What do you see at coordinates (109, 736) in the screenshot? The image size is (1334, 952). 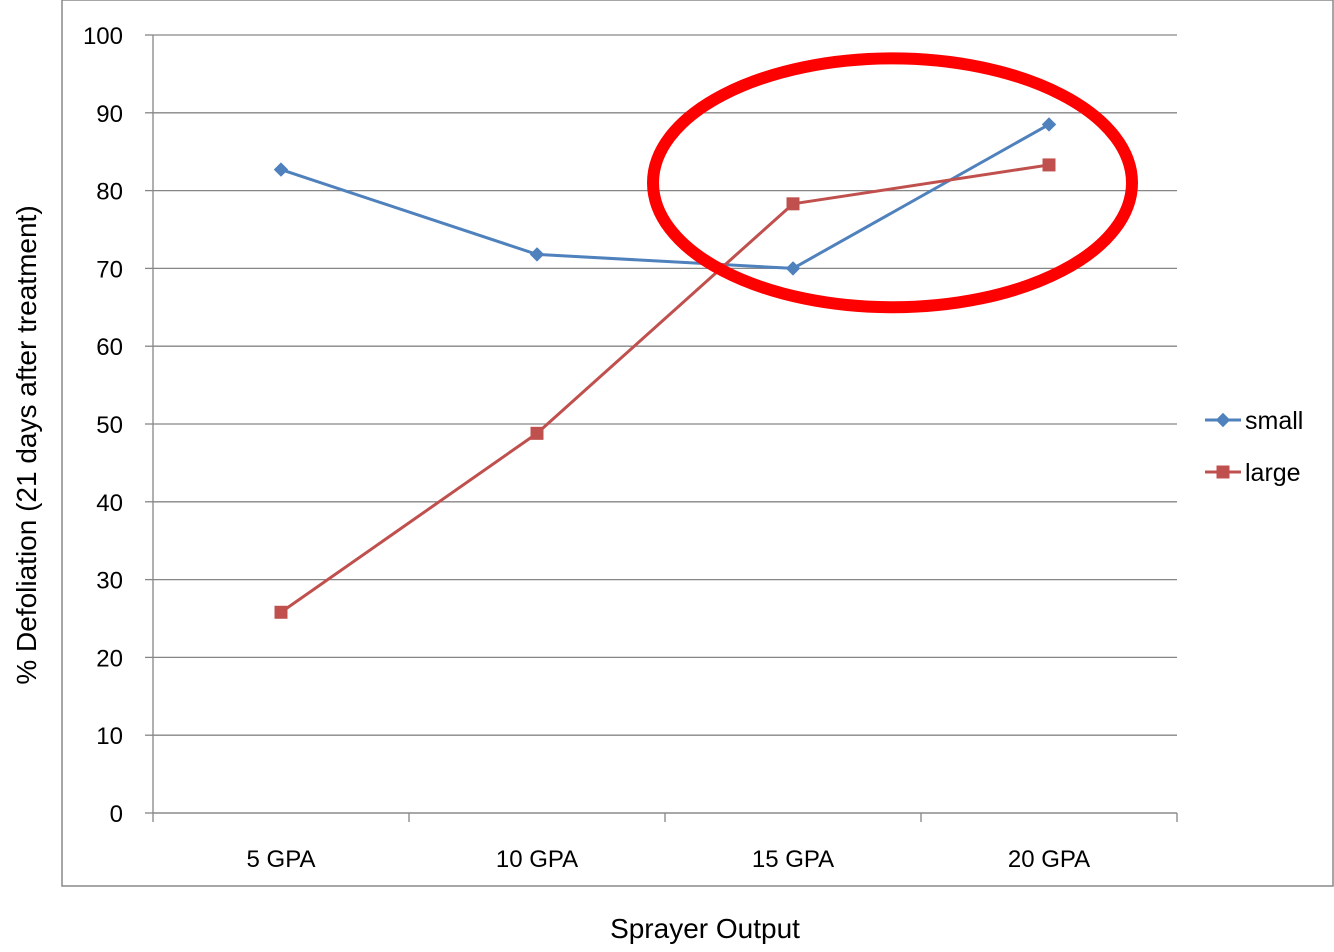 I see `y-tick-label: 10` at bounding box center [109, 736].